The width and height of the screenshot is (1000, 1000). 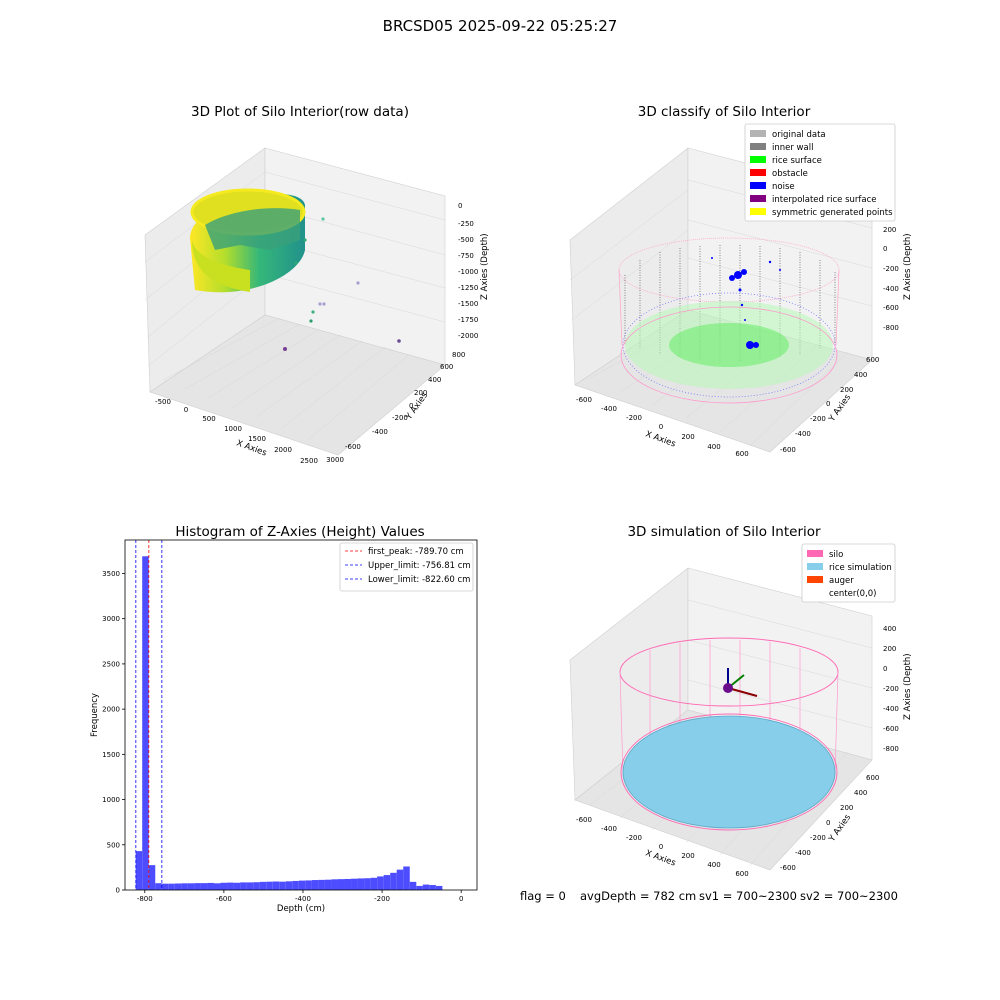 What do you see at coordinates (849, 896) in the screenshot?
I see `status-sv2: sv2 = 700~2300` at bounding box center [849, 896].